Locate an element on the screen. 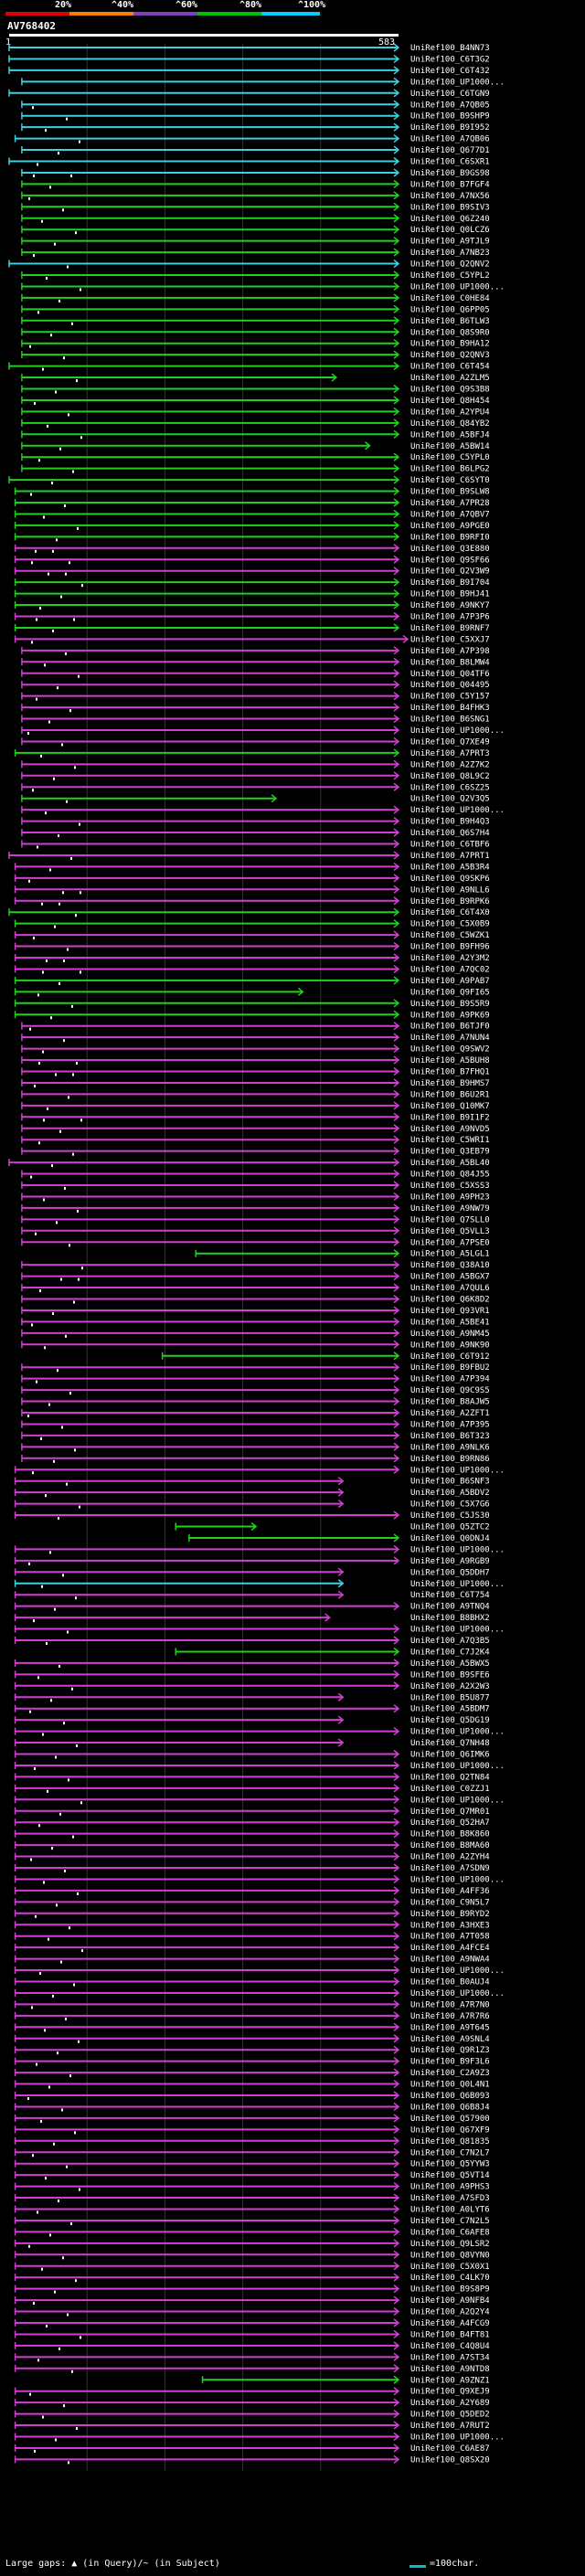  hit-row: UniRef100_C6T432 is located at coordinates (249, 71).